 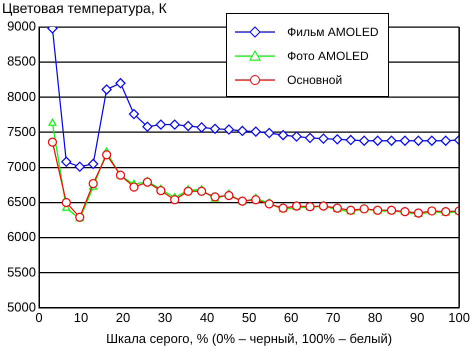 What do you see at coordinates (21, 166) in the screenshot?
I see `y-tick-label: 7000` at bounding box center [21, 166].